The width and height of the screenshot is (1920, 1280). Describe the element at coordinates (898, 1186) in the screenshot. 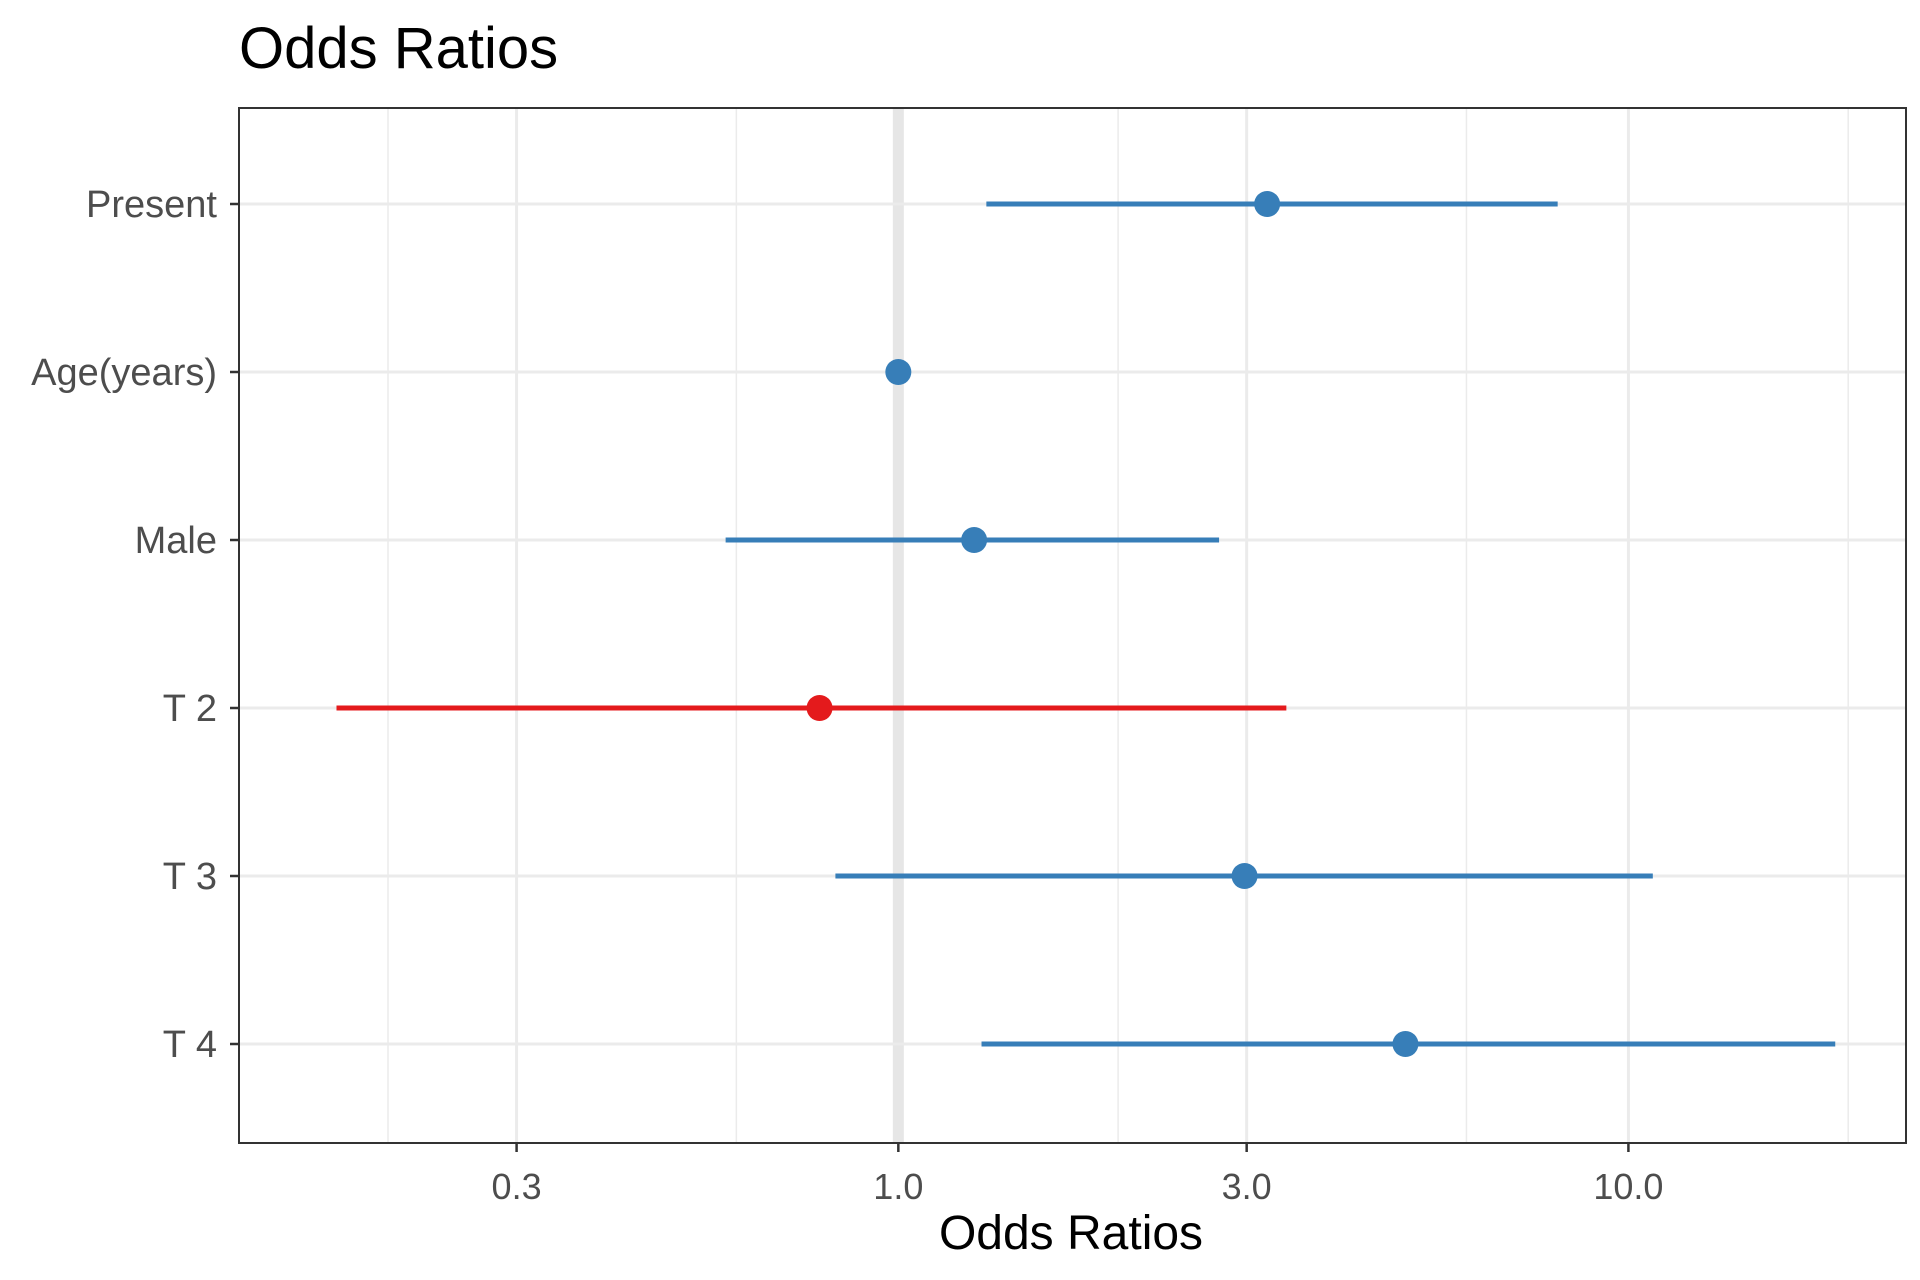

I see `x-tick-label-1: 1.0` at that location.